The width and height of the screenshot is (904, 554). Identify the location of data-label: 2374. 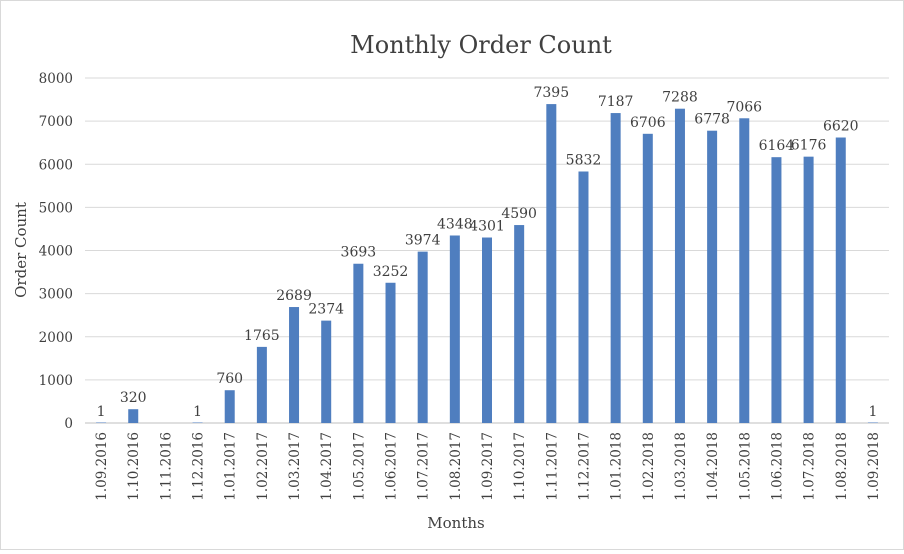
(326, 310).